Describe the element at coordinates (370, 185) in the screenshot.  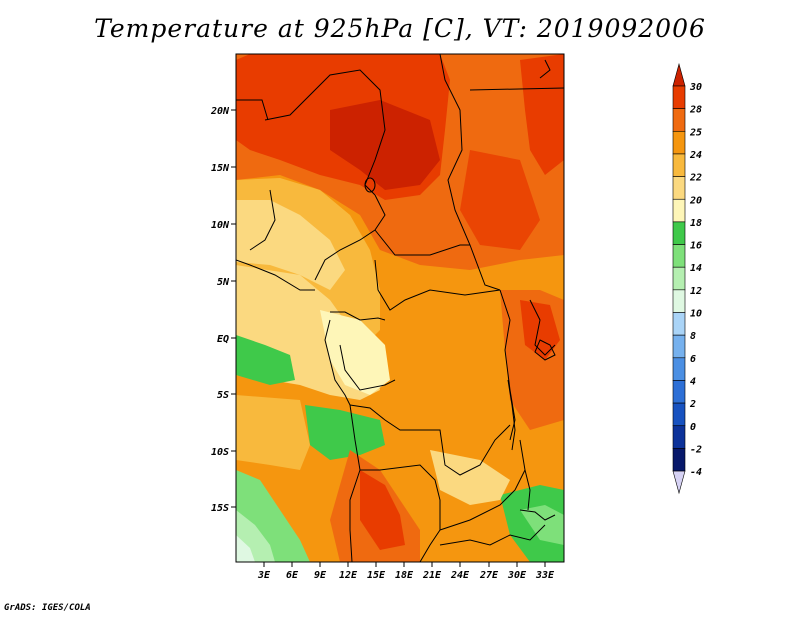
I see `lake-chad` at that location.